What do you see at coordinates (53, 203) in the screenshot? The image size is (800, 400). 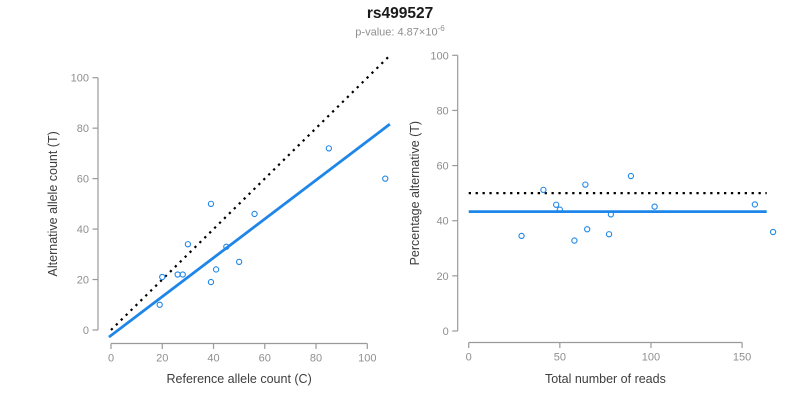 I see `y-axis-title: Alternative allele count (T)` at bounding box center [53, 203].